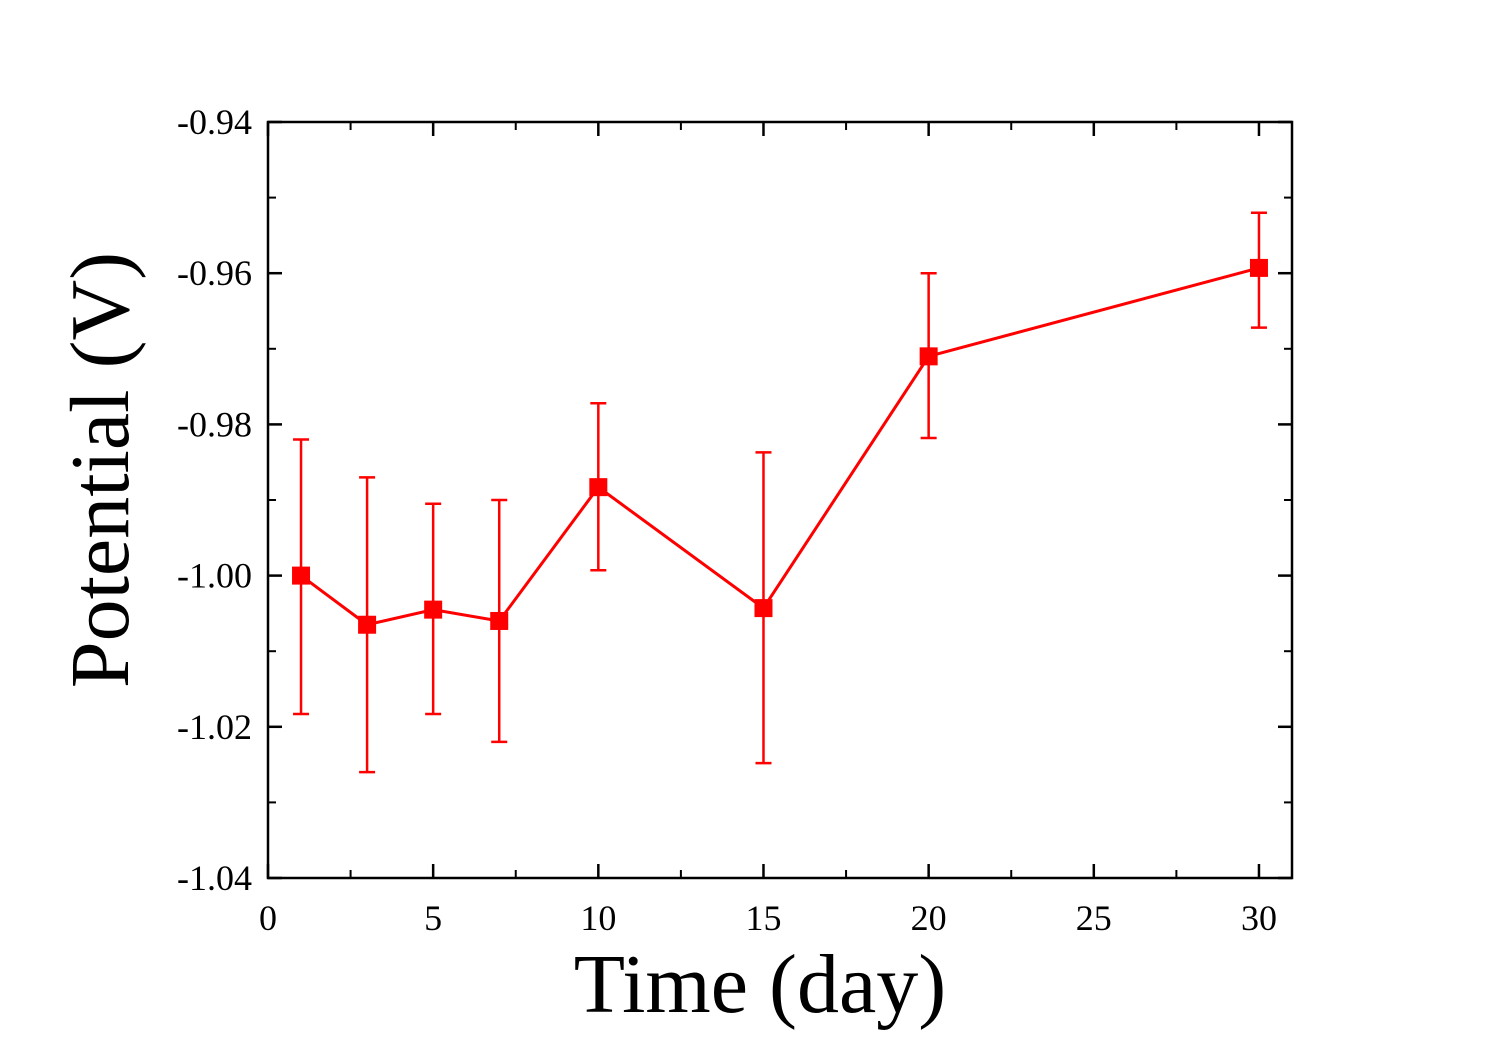 This screenshot has width=1500, height=1053. Describe the element at coordinates (214, 122) in the screenshot. I see `y-tick-label: -0.94` at that location.